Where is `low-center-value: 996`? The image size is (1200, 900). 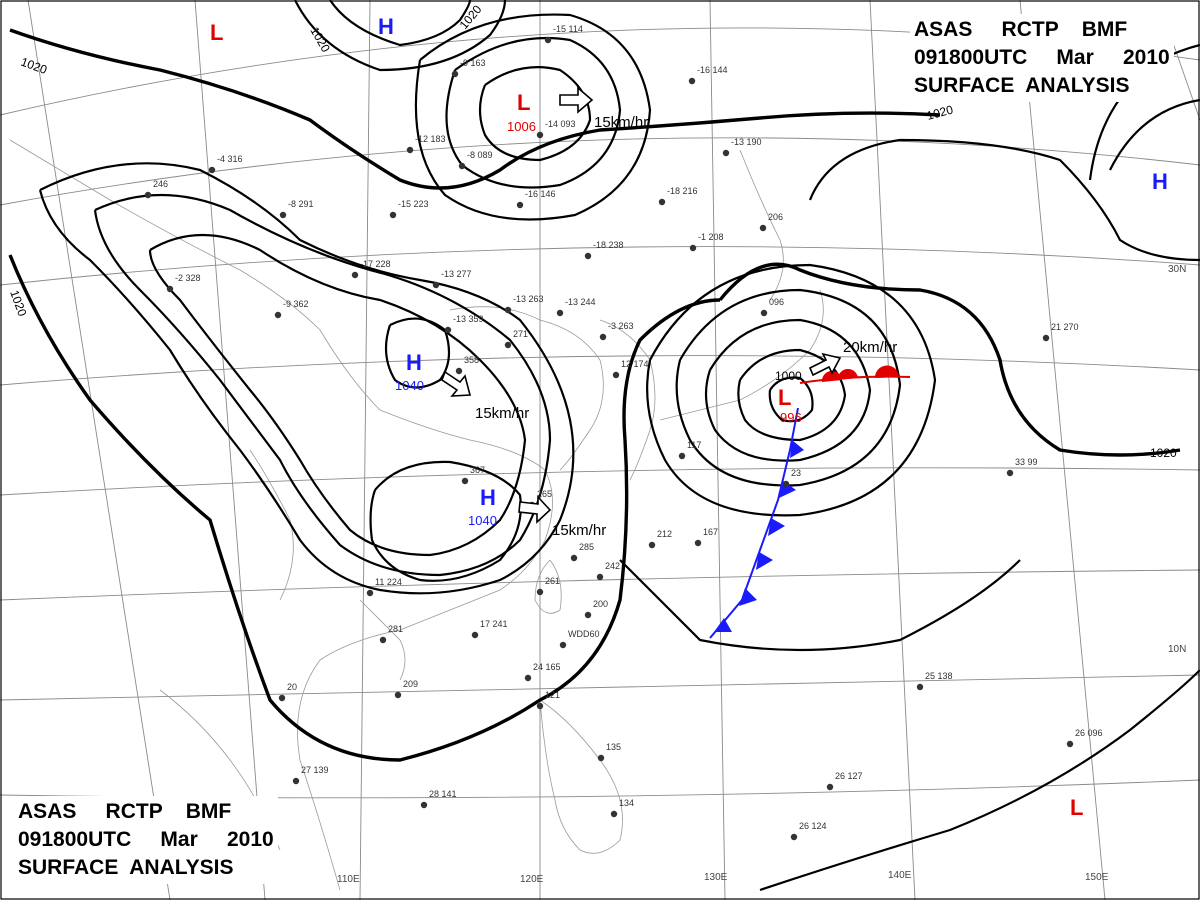 low-center-value: 996 is located at coordinates (791, 417).